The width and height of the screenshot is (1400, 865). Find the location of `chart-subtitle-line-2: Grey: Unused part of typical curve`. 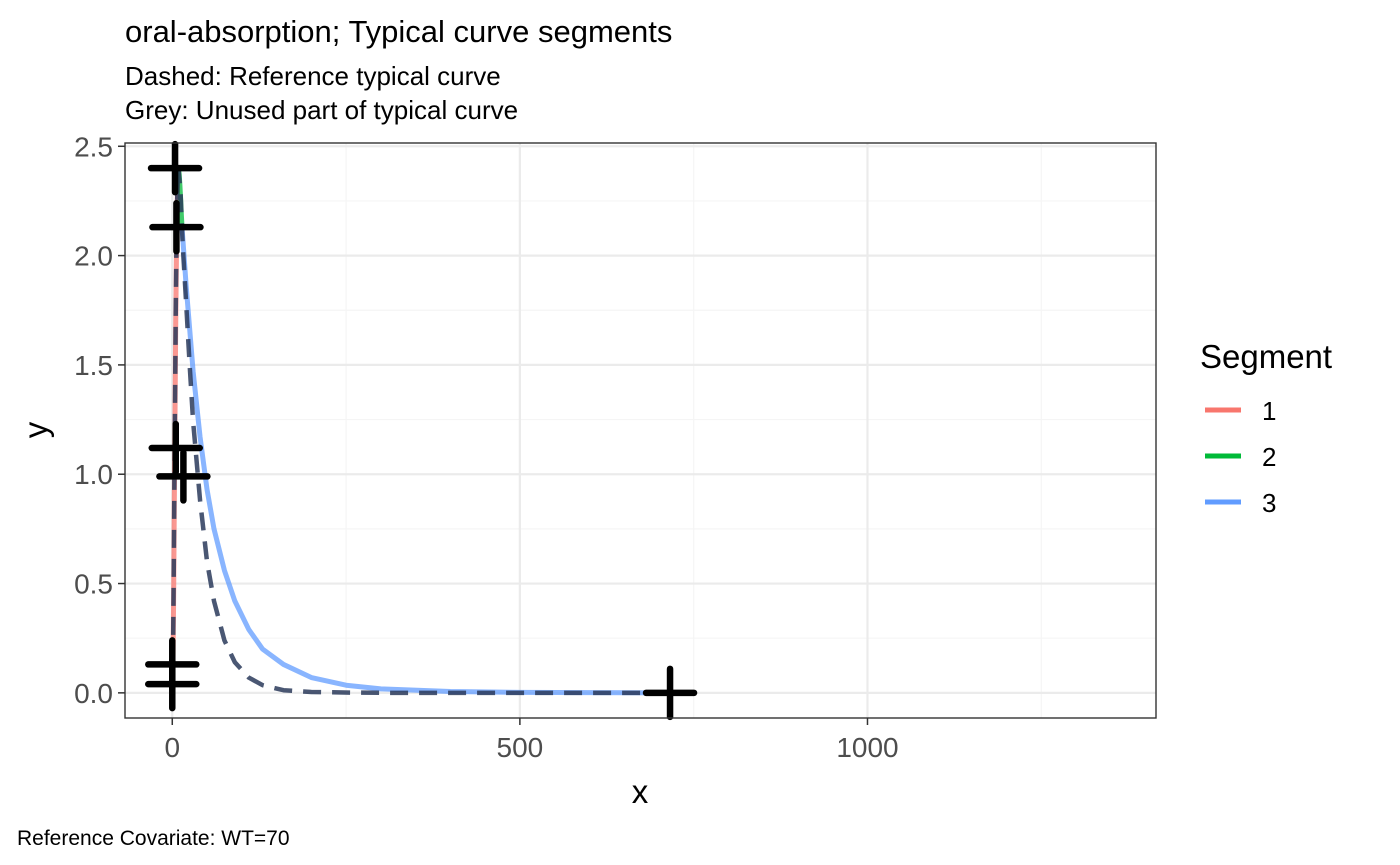

chart-subtitle-line-2: Grey: Unused part of typical curve is located at coordinates (321, 110).